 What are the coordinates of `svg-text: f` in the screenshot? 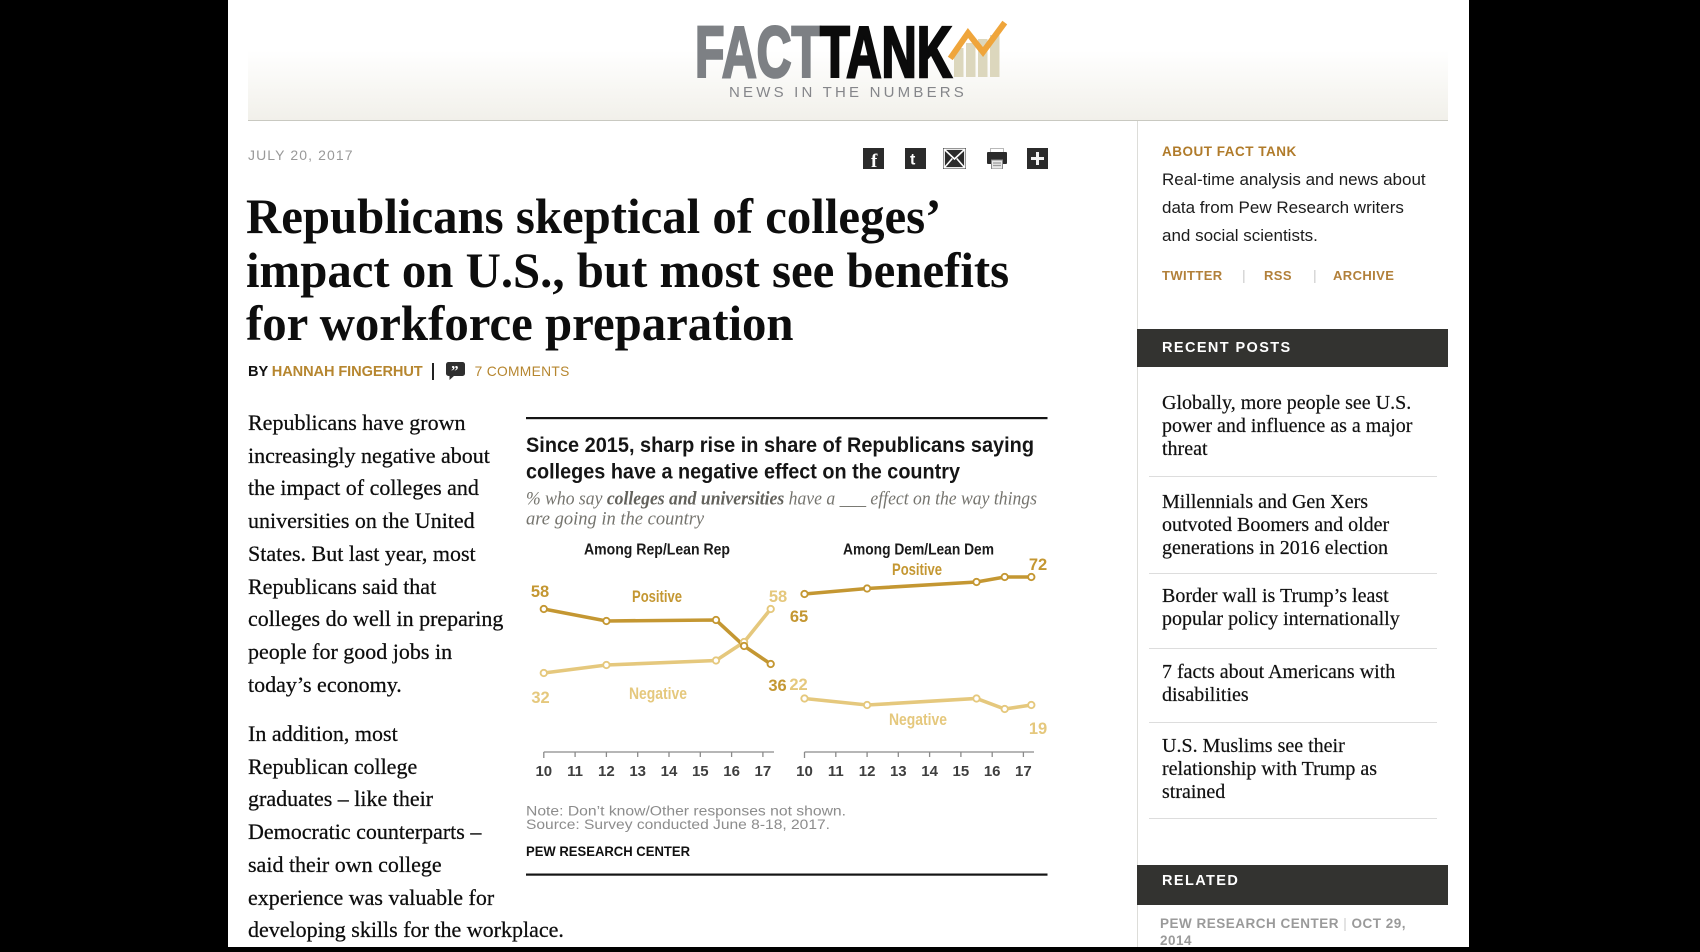 It's located at (874, 160).